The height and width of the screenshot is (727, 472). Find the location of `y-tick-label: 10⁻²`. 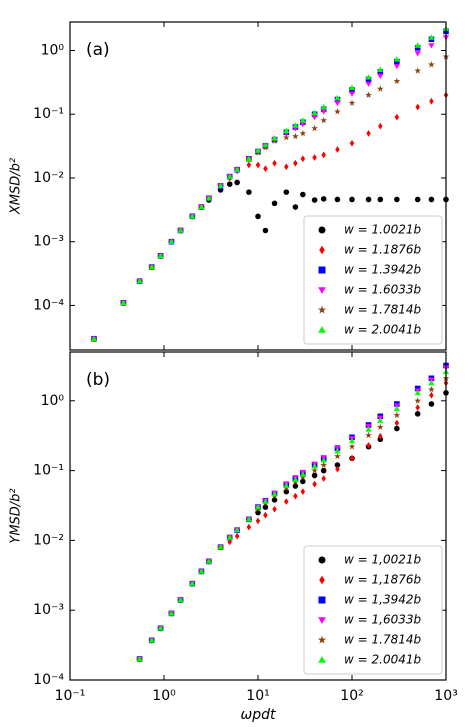

y-tick-label: 10⁻² is located at coordinates (48, 540).